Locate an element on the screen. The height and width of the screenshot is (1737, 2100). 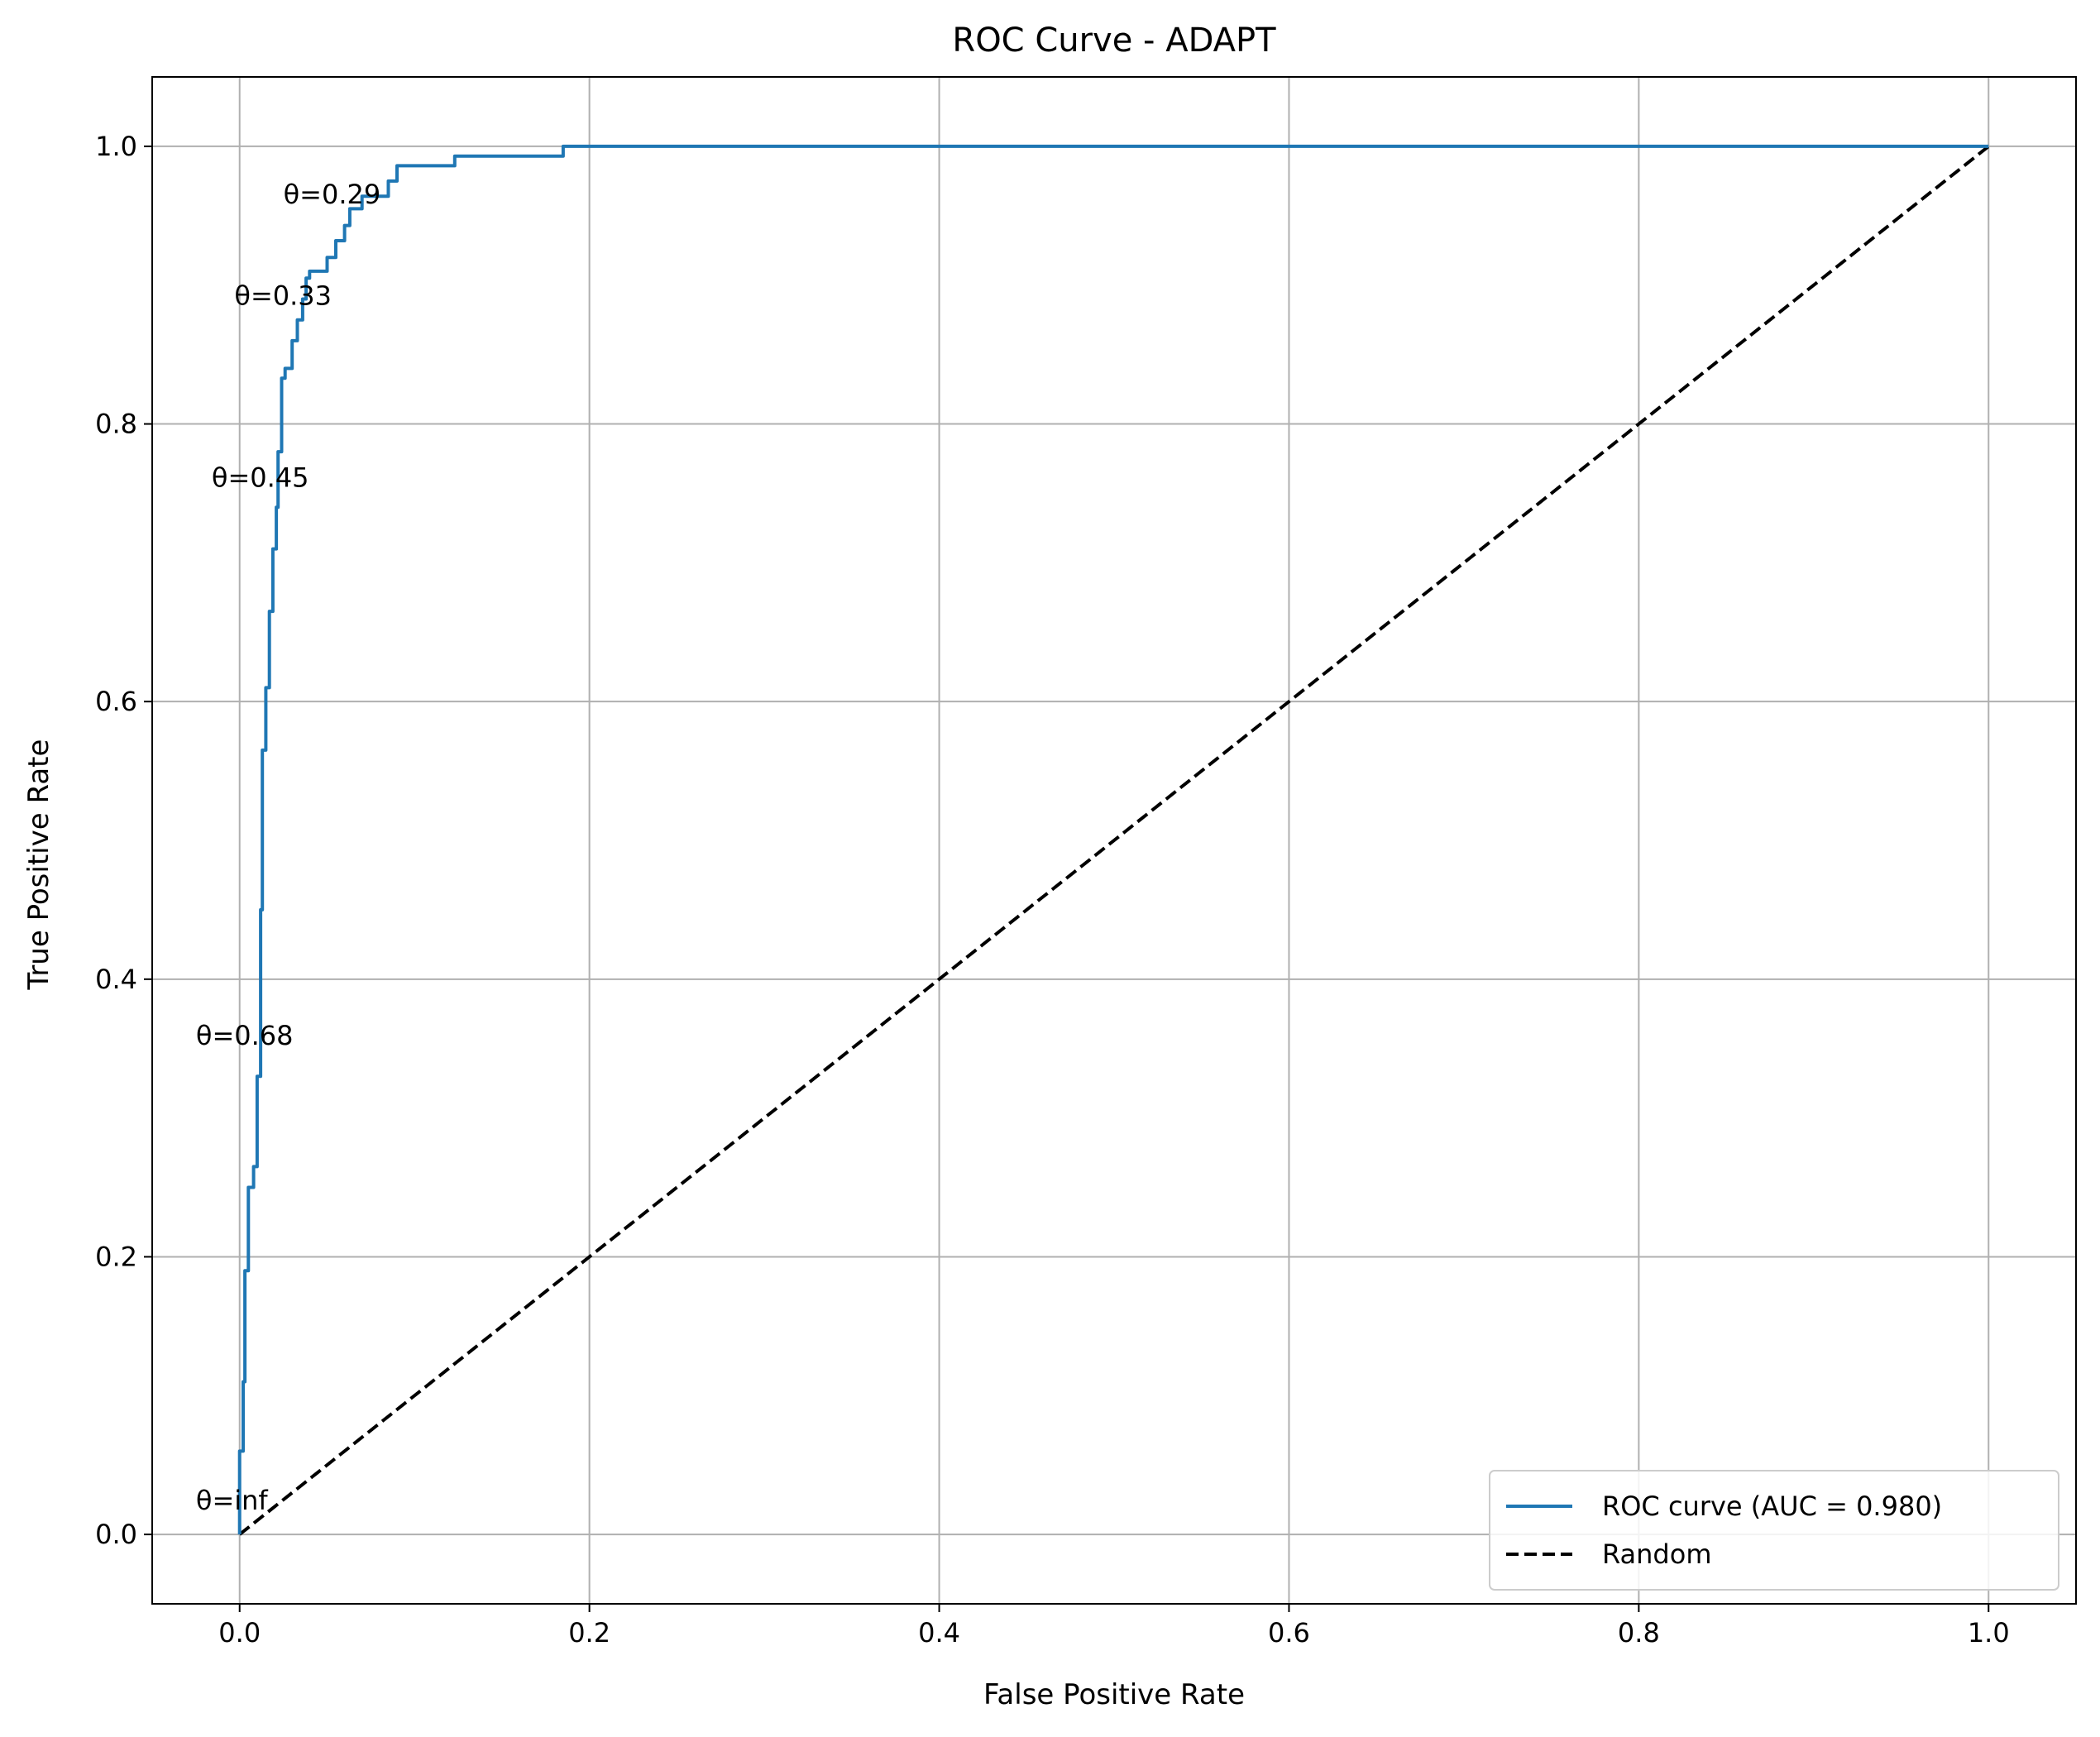
x-tick-label: 0.8 is located at coordinates (1639, 1632).